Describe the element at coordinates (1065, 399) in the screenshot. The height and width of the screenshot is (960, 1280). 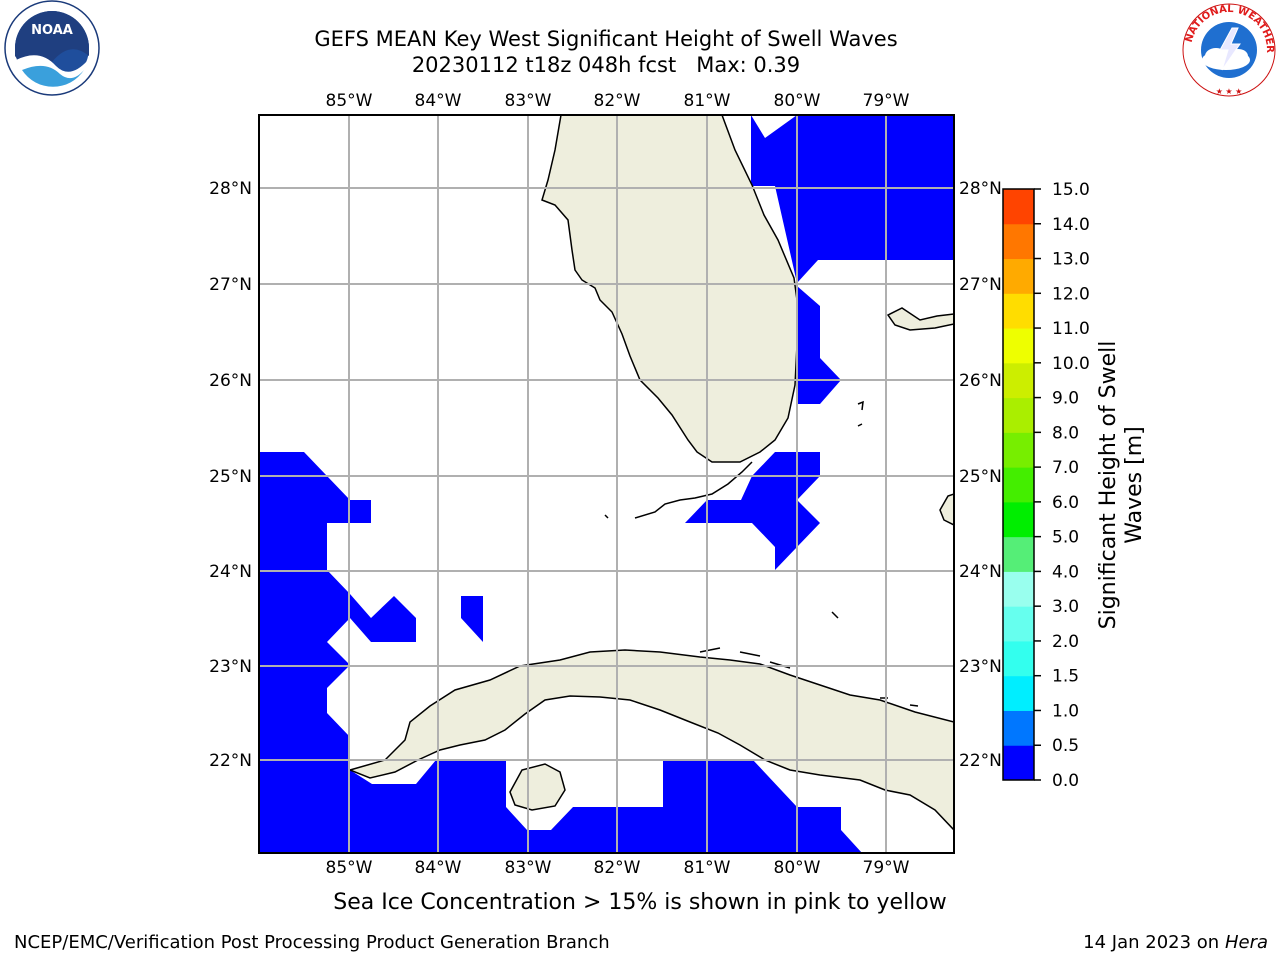
I see `colorbar-tick-label: 9.0` at that location.